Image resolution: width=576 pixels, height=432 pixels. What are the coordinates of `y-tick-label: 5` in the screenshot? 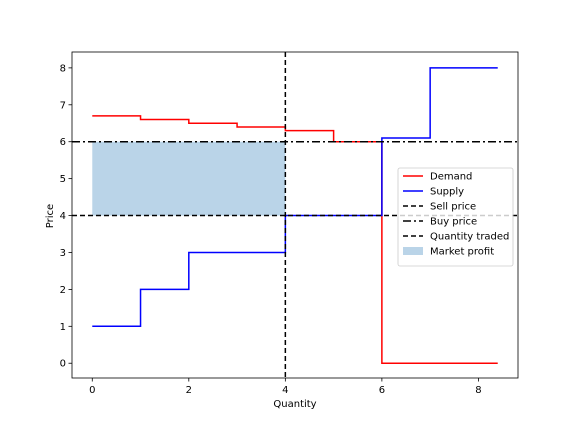 It's located at (63, 179).